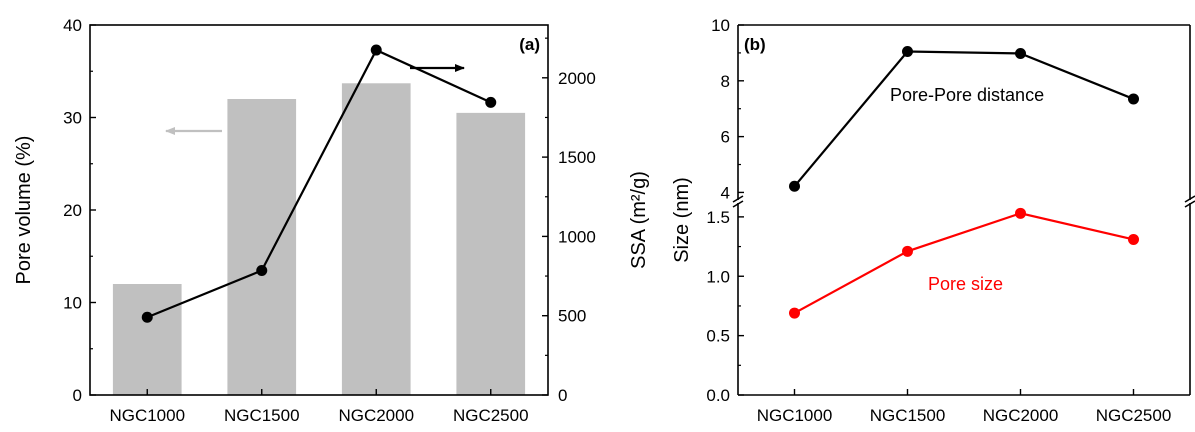 The image size is (1195, 432). Describe the element at coordinates (967, 95) in the screenshot. I see `series-label-pore-pore-distance: Pore-Pore distance` at that location.